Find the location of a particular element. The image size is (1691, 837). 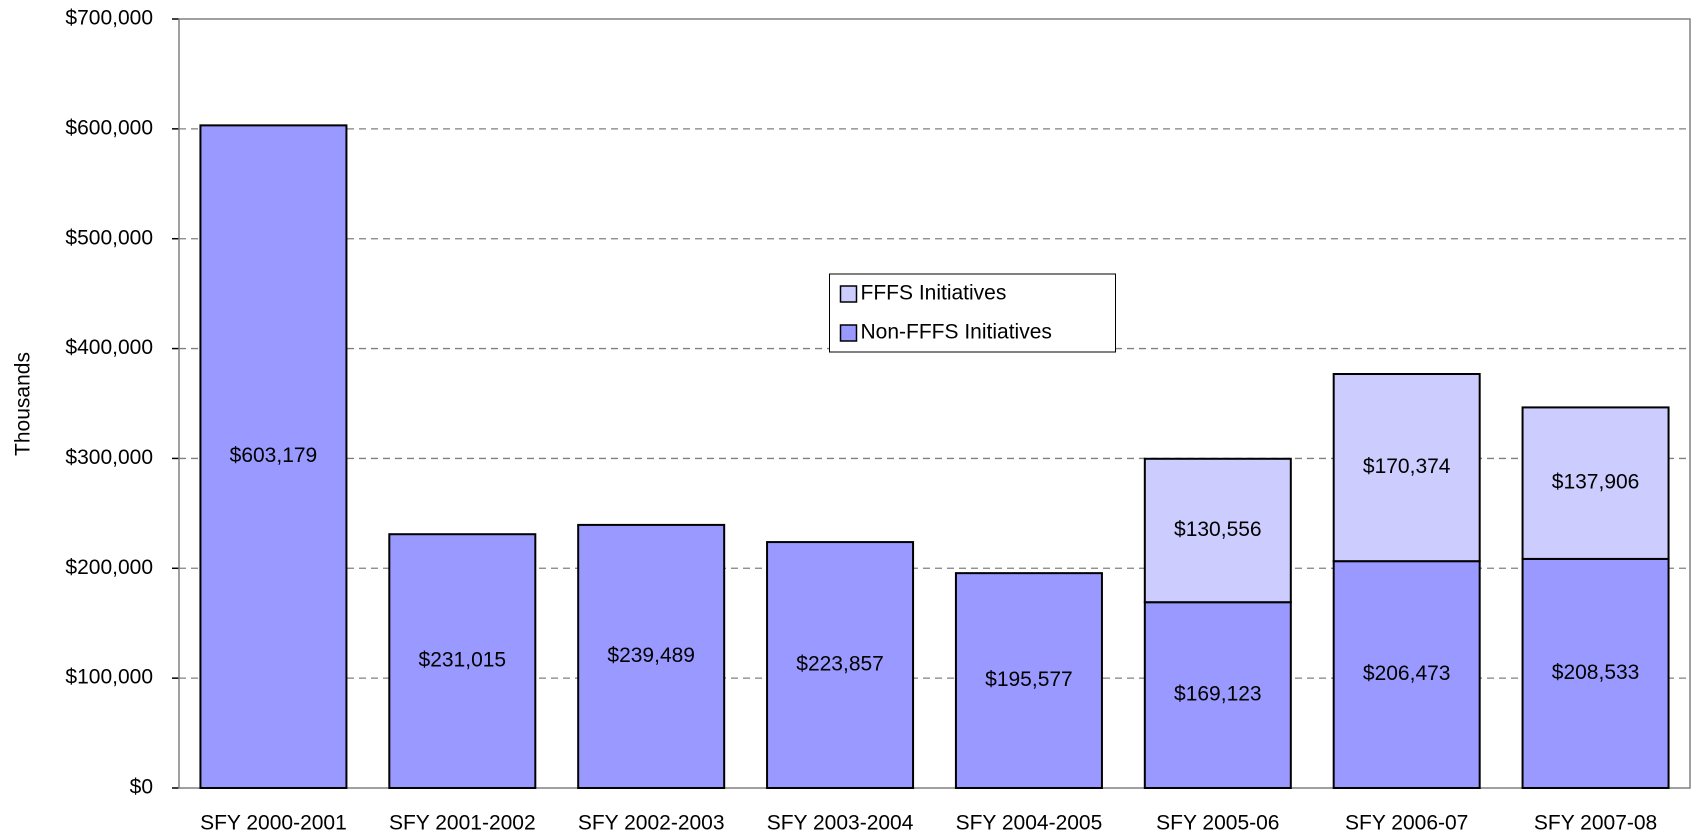

y-tick-label: $500,000 is located at coordinates (109, 237).